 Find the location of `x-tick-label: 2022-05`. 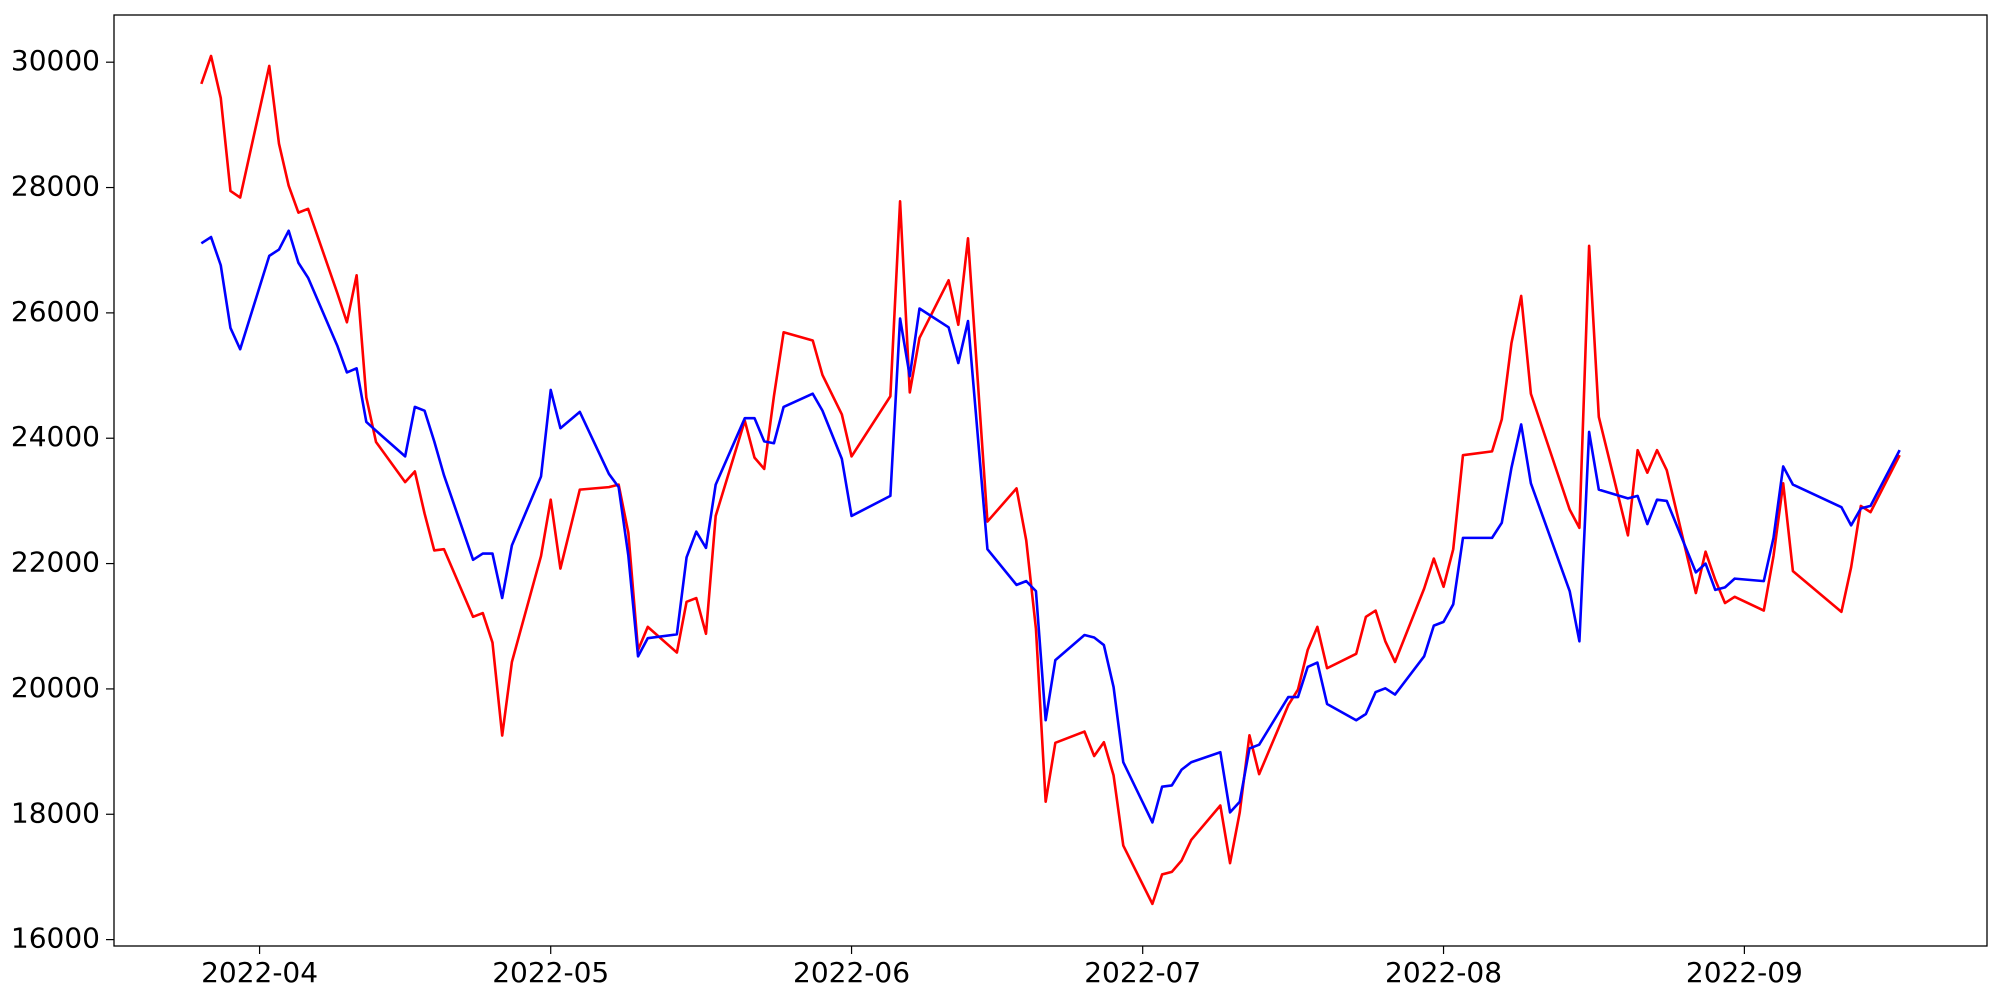

x-tick-label: 2022-05 is located at coordinates (550, 972).